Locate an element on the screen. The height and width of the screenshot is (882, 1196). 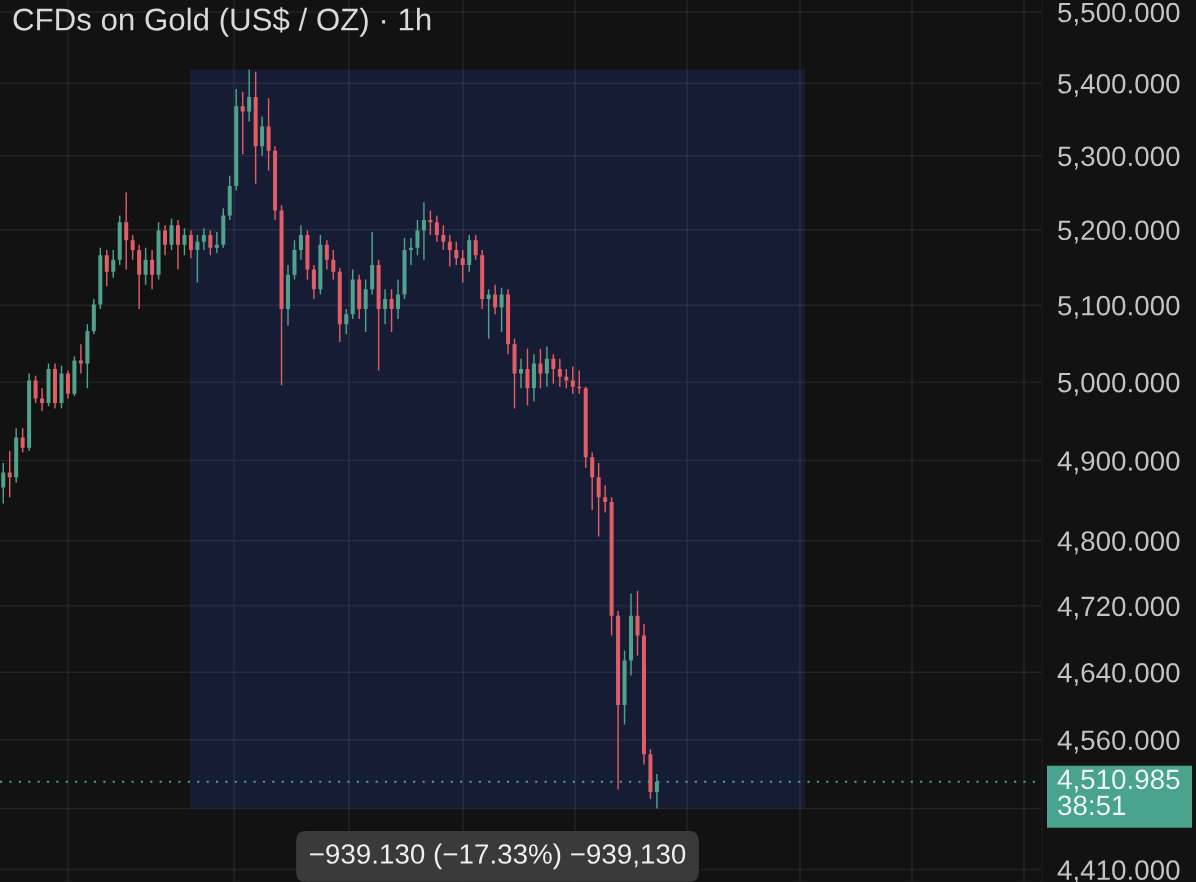
y-tick-label: 4,720.000 is located at coordinates (1118, 608).